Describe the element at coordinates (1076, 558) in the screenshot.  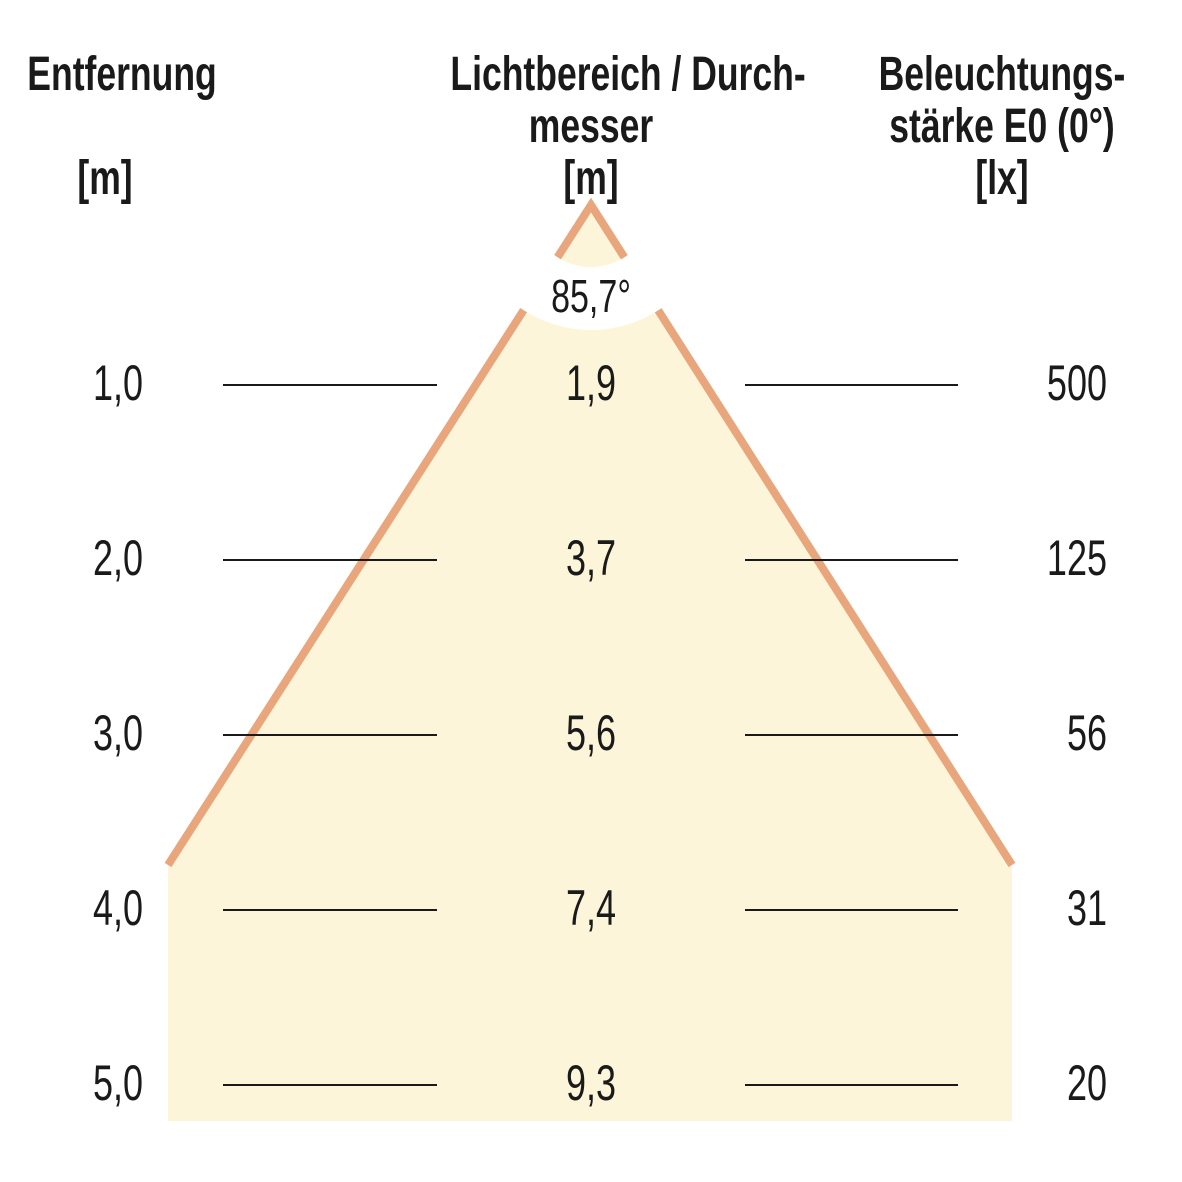
I see `illuminance-value: 125` at that location.